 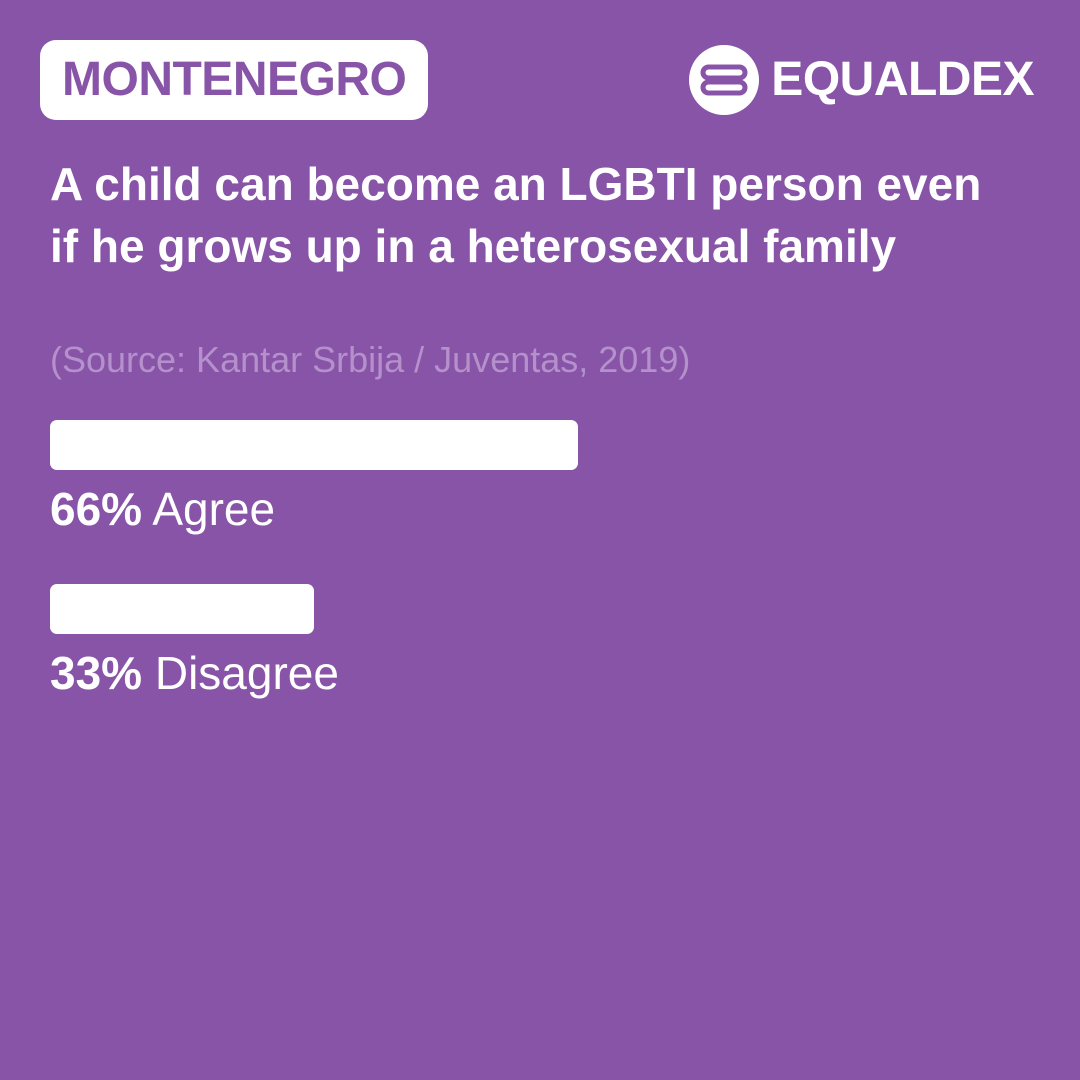 What do you see at coordinates (902, 79) in the screenshot?
I see `brand-name: EQUALDEX` at bounding box center [902, 79].